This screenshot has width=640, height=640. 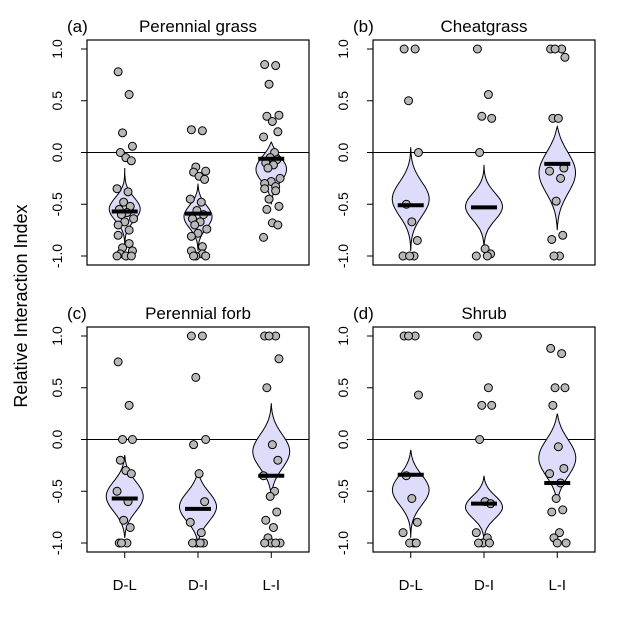 I want to click on violin-D-I, so click(x=198, y=217).